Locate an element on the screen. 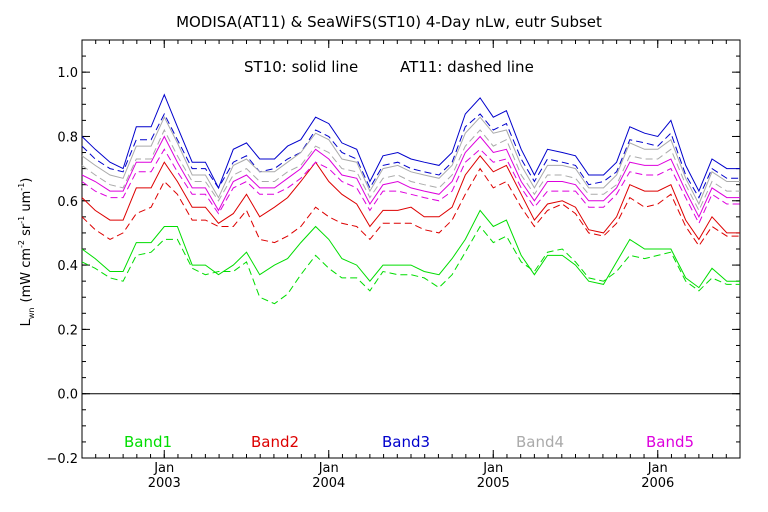 The width and height of the screenshot is (768, 512). annotation-solid-line: ST10: solid line is located at coordinates (301, 67).